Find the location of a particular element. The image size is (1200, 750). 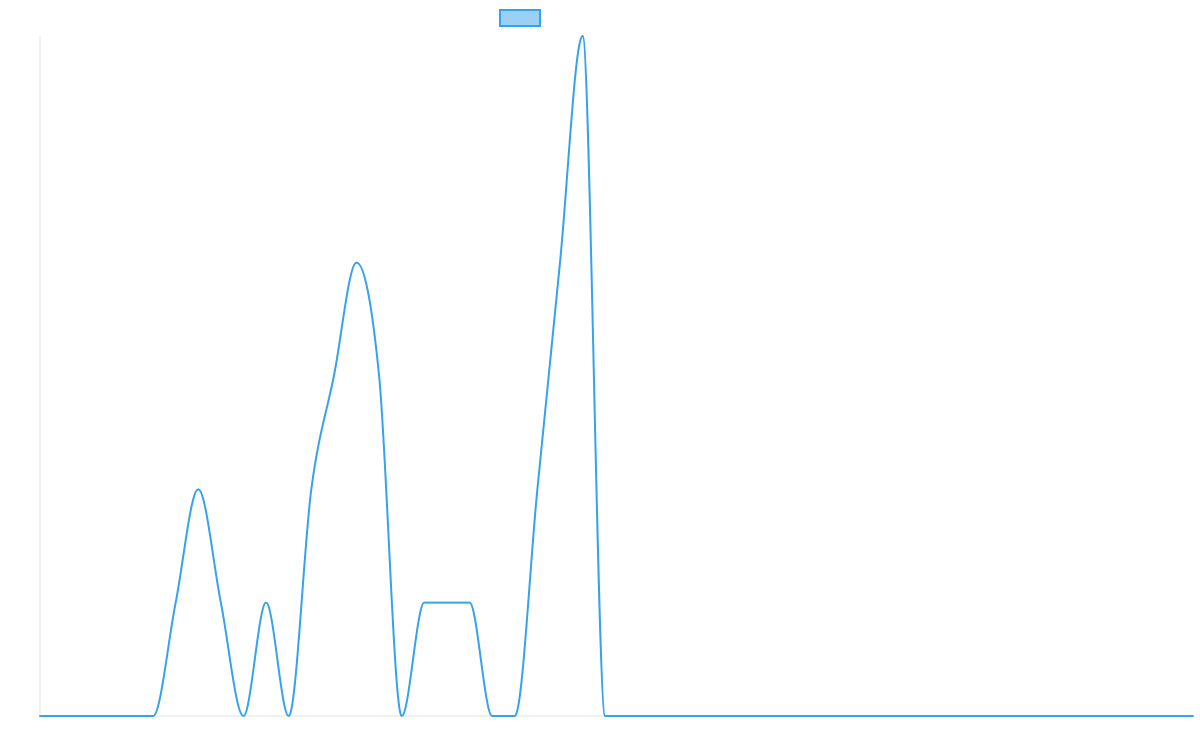

legend is located at coordinates (520, 18).